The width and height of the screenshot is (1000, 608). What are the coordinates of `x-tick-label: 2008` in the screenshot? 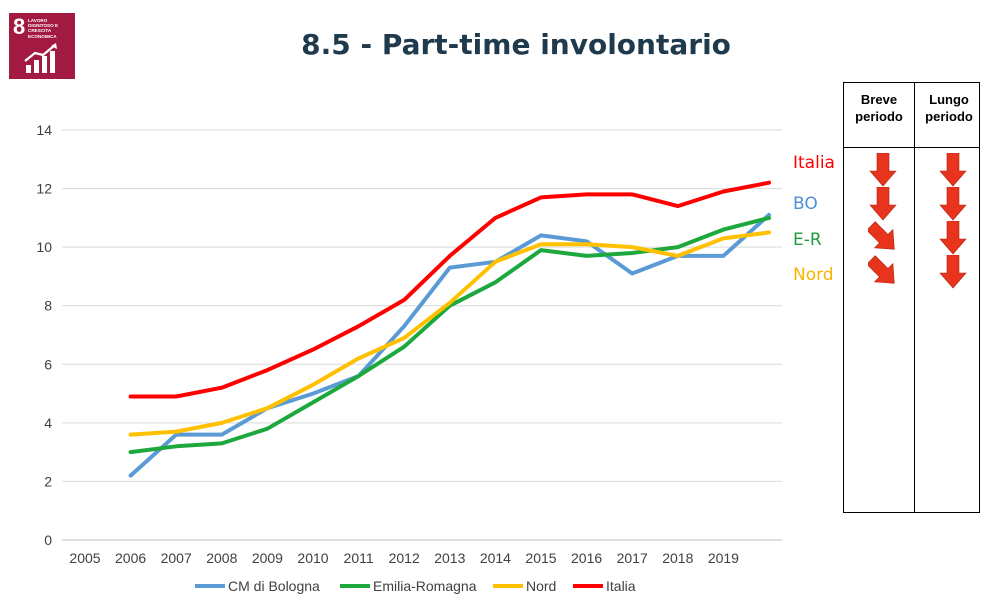 It's located at (221, 558).